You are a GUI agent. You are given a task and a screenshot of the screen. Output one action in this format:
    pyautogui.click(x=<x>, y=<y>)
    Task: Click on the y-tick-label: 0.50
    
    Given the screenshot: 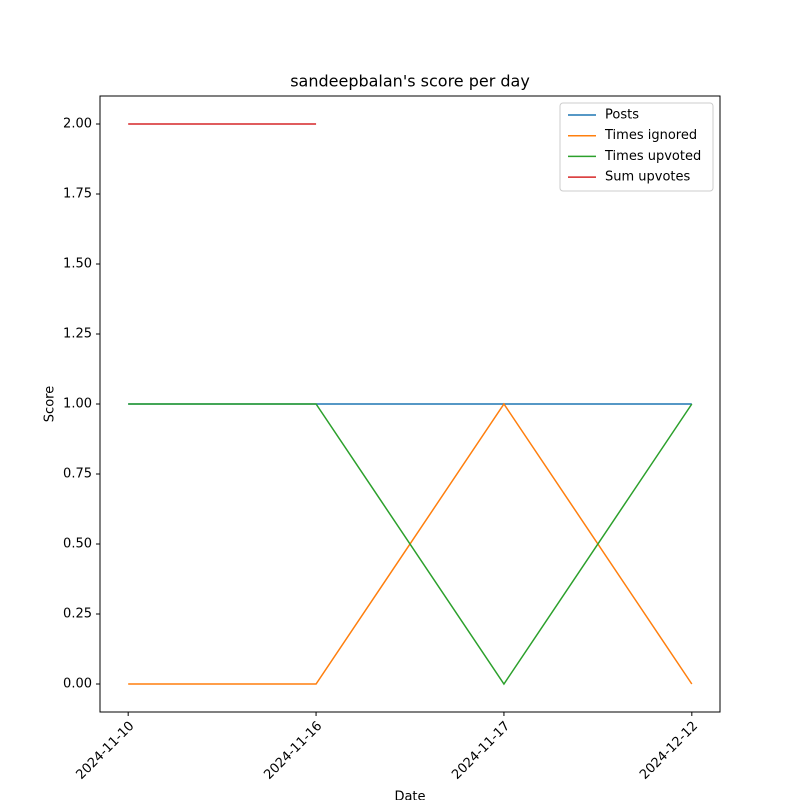 What is the action you would take?
    pyautogui.click(x=77, y=544)
    